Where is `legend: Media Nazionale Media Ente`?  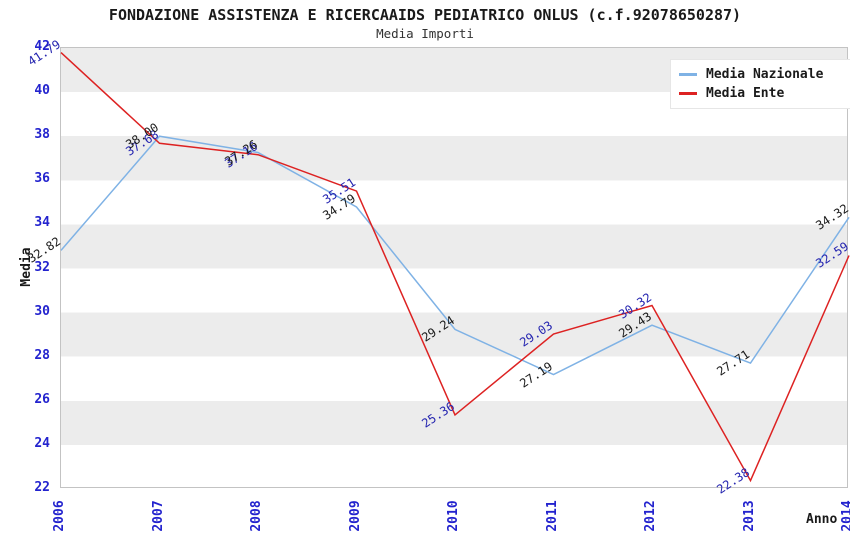
legend: Media Nazionale Media Ente is located at coordinates (760, 84).